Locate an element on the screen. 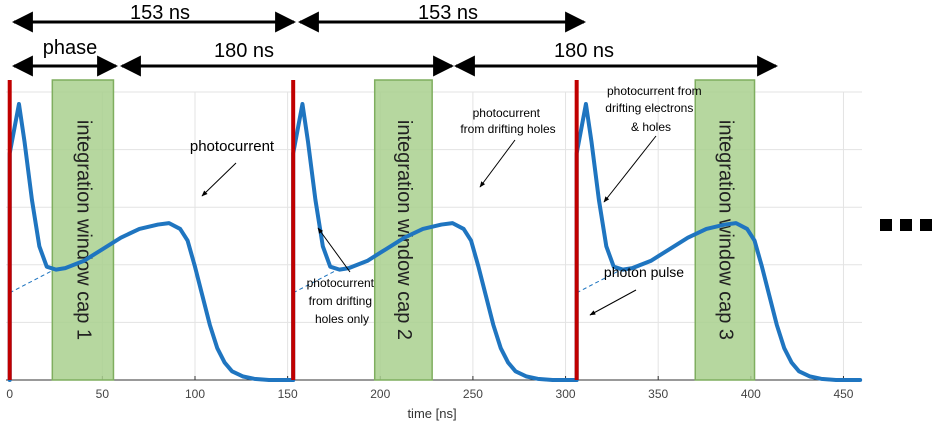 This screenshot has height=431, width=934. integration-window-label-1: integration window cap 1 is located at coordinates (84, 230).